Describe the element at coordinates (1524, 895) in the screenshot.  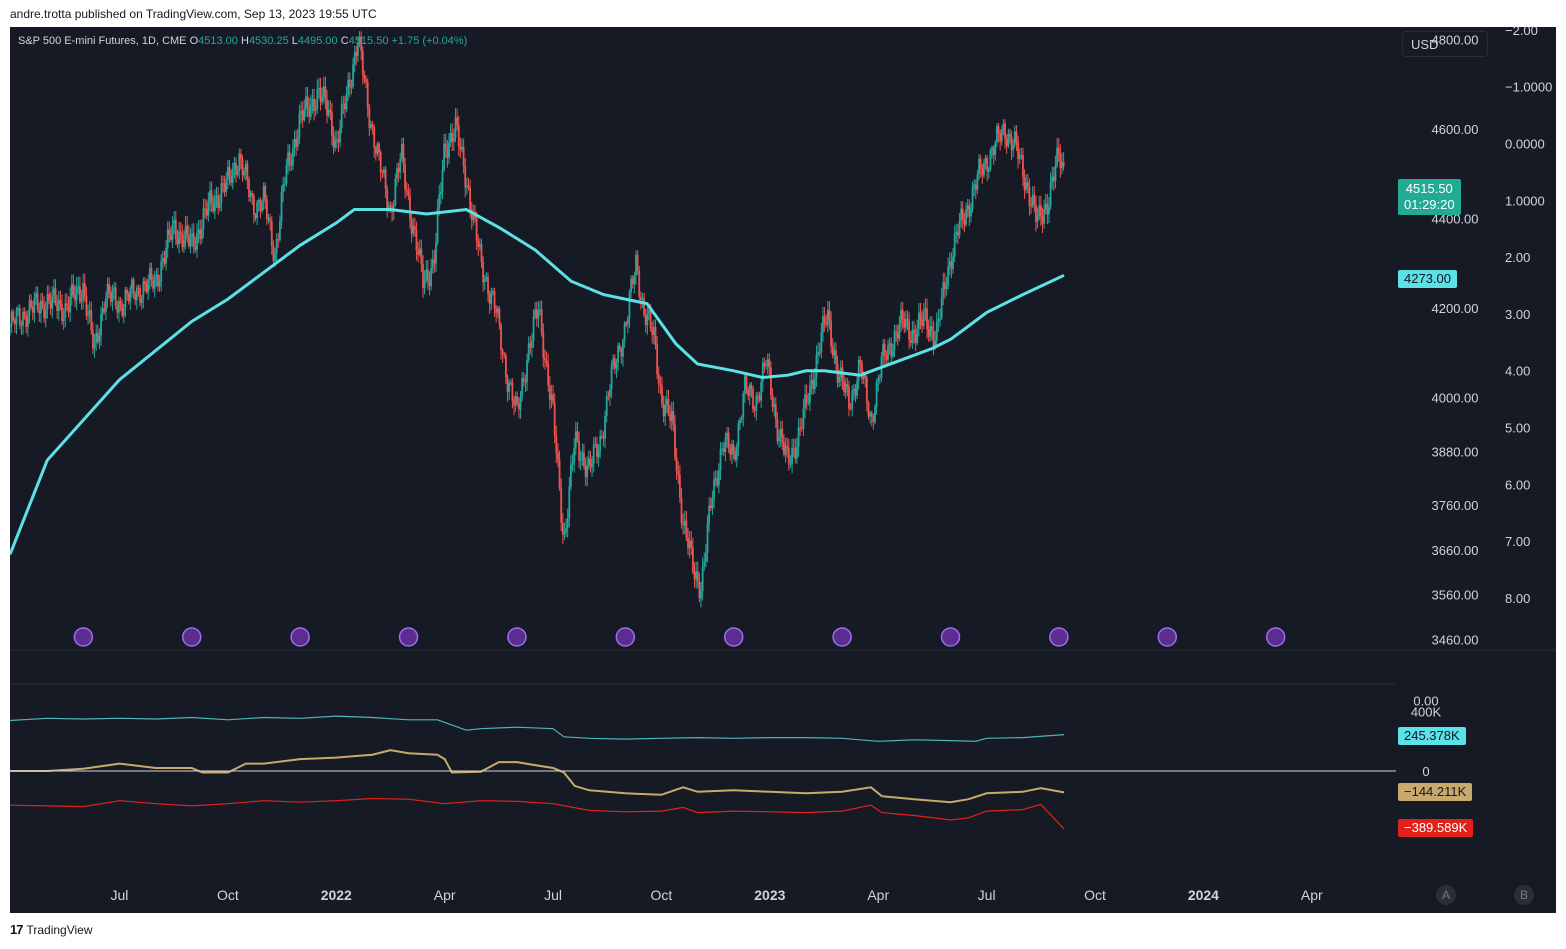
I see `adjust-button: B` at that location.